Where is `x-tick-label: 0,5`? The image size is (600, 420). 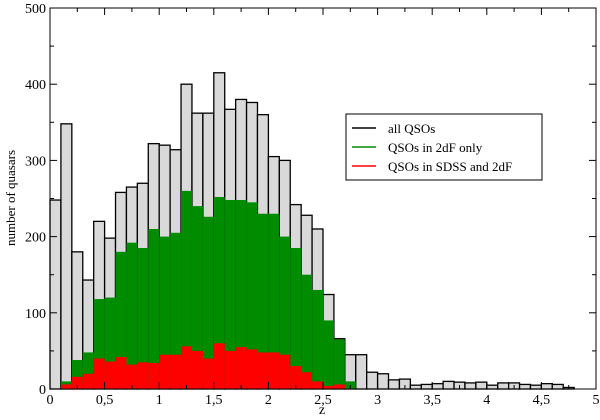
x-tick-label: 0,5 is located at coordinates (105, 400).